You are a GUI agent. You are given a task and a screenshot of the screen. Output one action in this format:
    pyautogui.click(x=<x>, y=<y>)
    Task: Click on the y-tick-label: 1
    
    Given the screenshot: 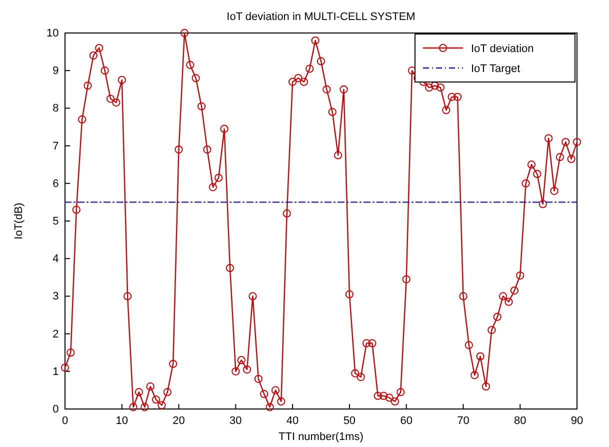 What is the action you would take?
    pyautogui.click(x=55, y=372)
    